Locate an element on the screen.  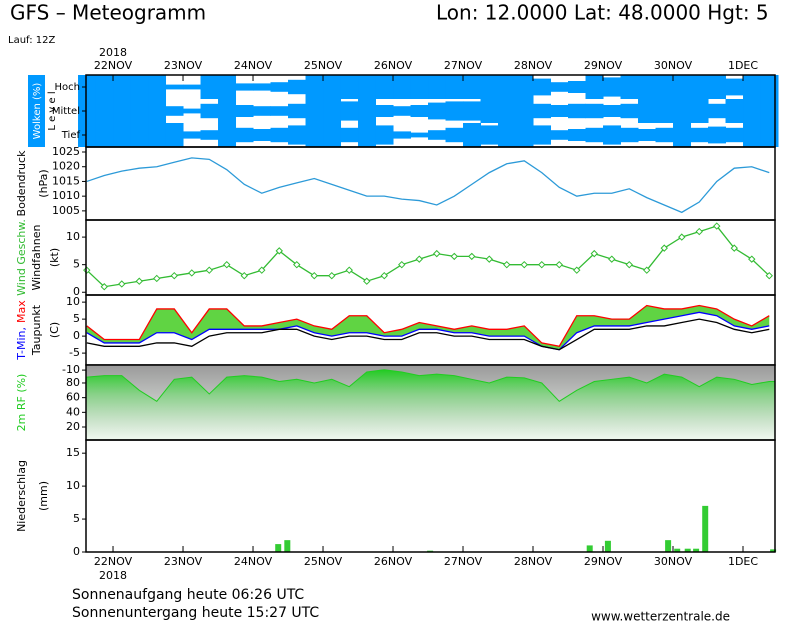
y-axis-unit: (kt) is located at coordinates (54, 257).